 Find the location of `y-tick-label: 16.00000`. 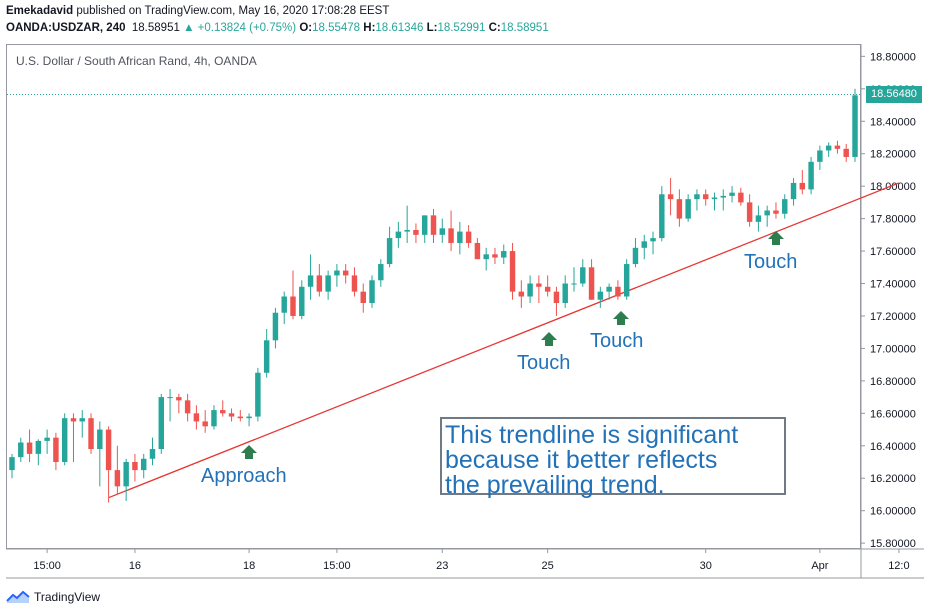

y-tick-label: 16.00000 is located at coordinates (893, 512).